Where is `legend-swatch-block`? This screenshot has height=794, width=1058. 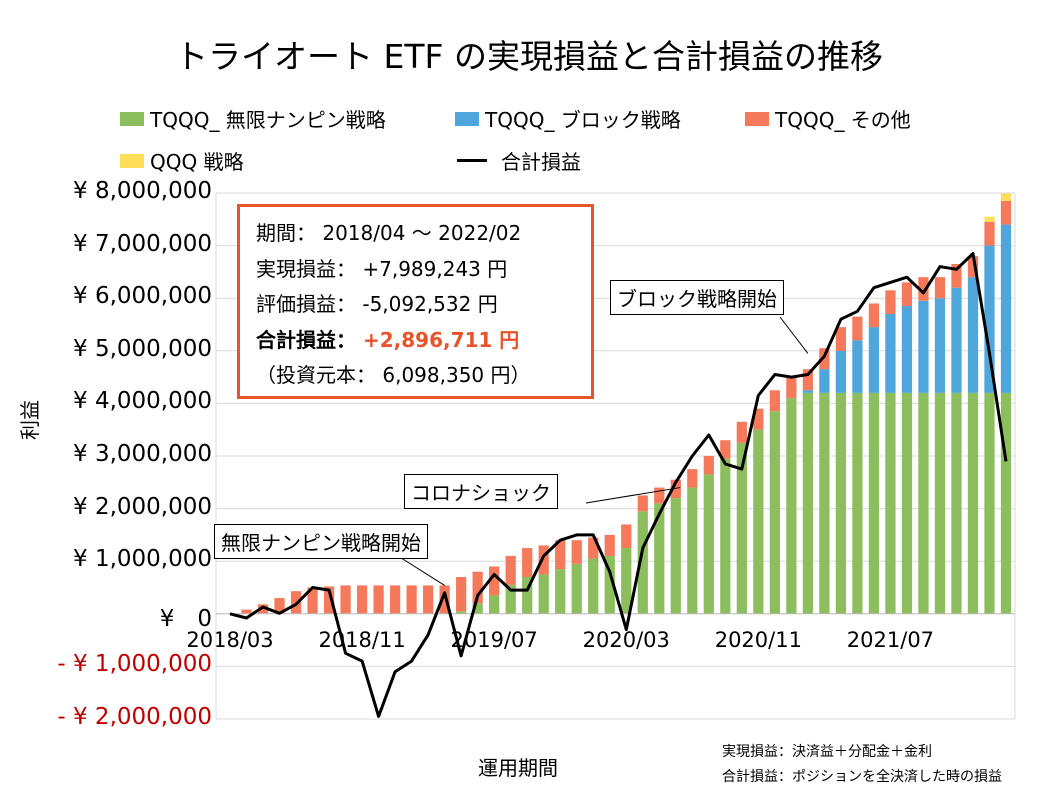 legend-swatch-block is located at coordinates (467, 118).